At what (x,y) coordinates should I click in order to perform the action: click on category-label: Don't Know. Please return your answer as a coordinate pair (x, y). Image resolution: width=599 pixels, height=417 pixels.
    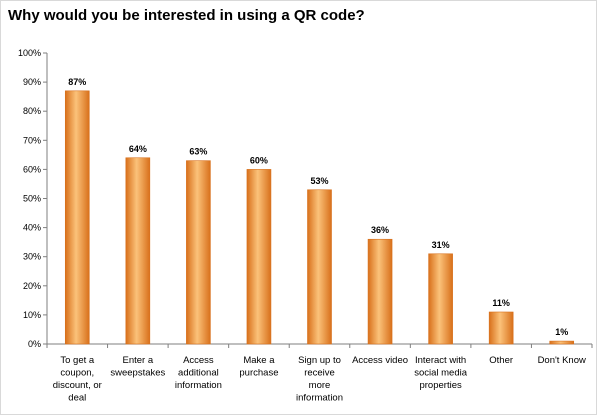
    Looking at the image, I should click on (562, 360).